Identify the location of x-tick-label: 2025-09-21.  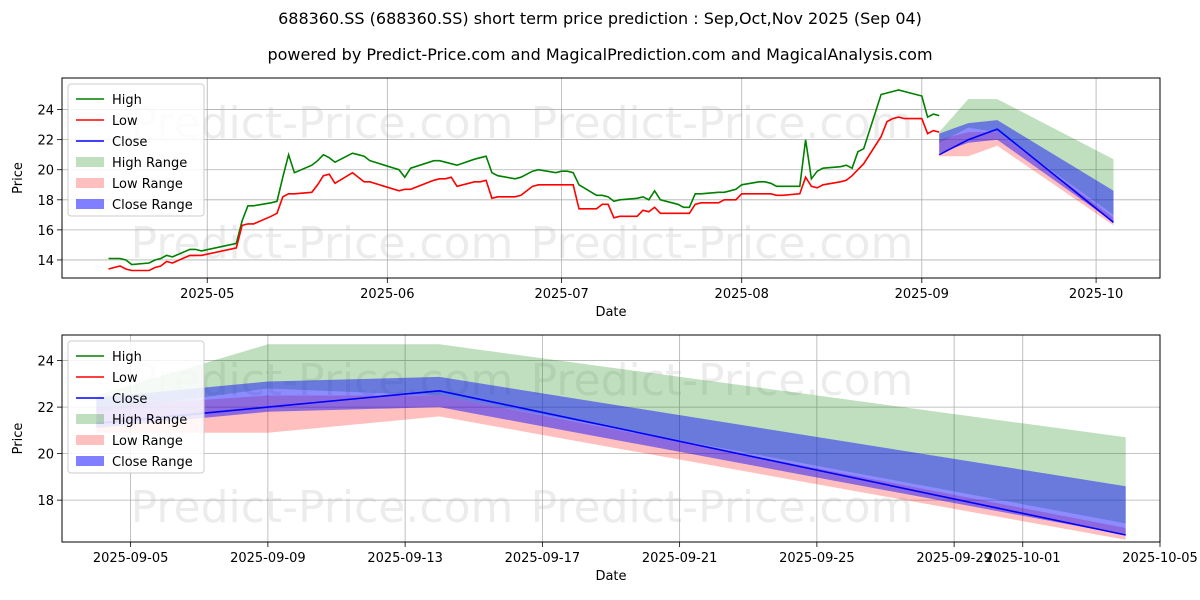
(680, 558).